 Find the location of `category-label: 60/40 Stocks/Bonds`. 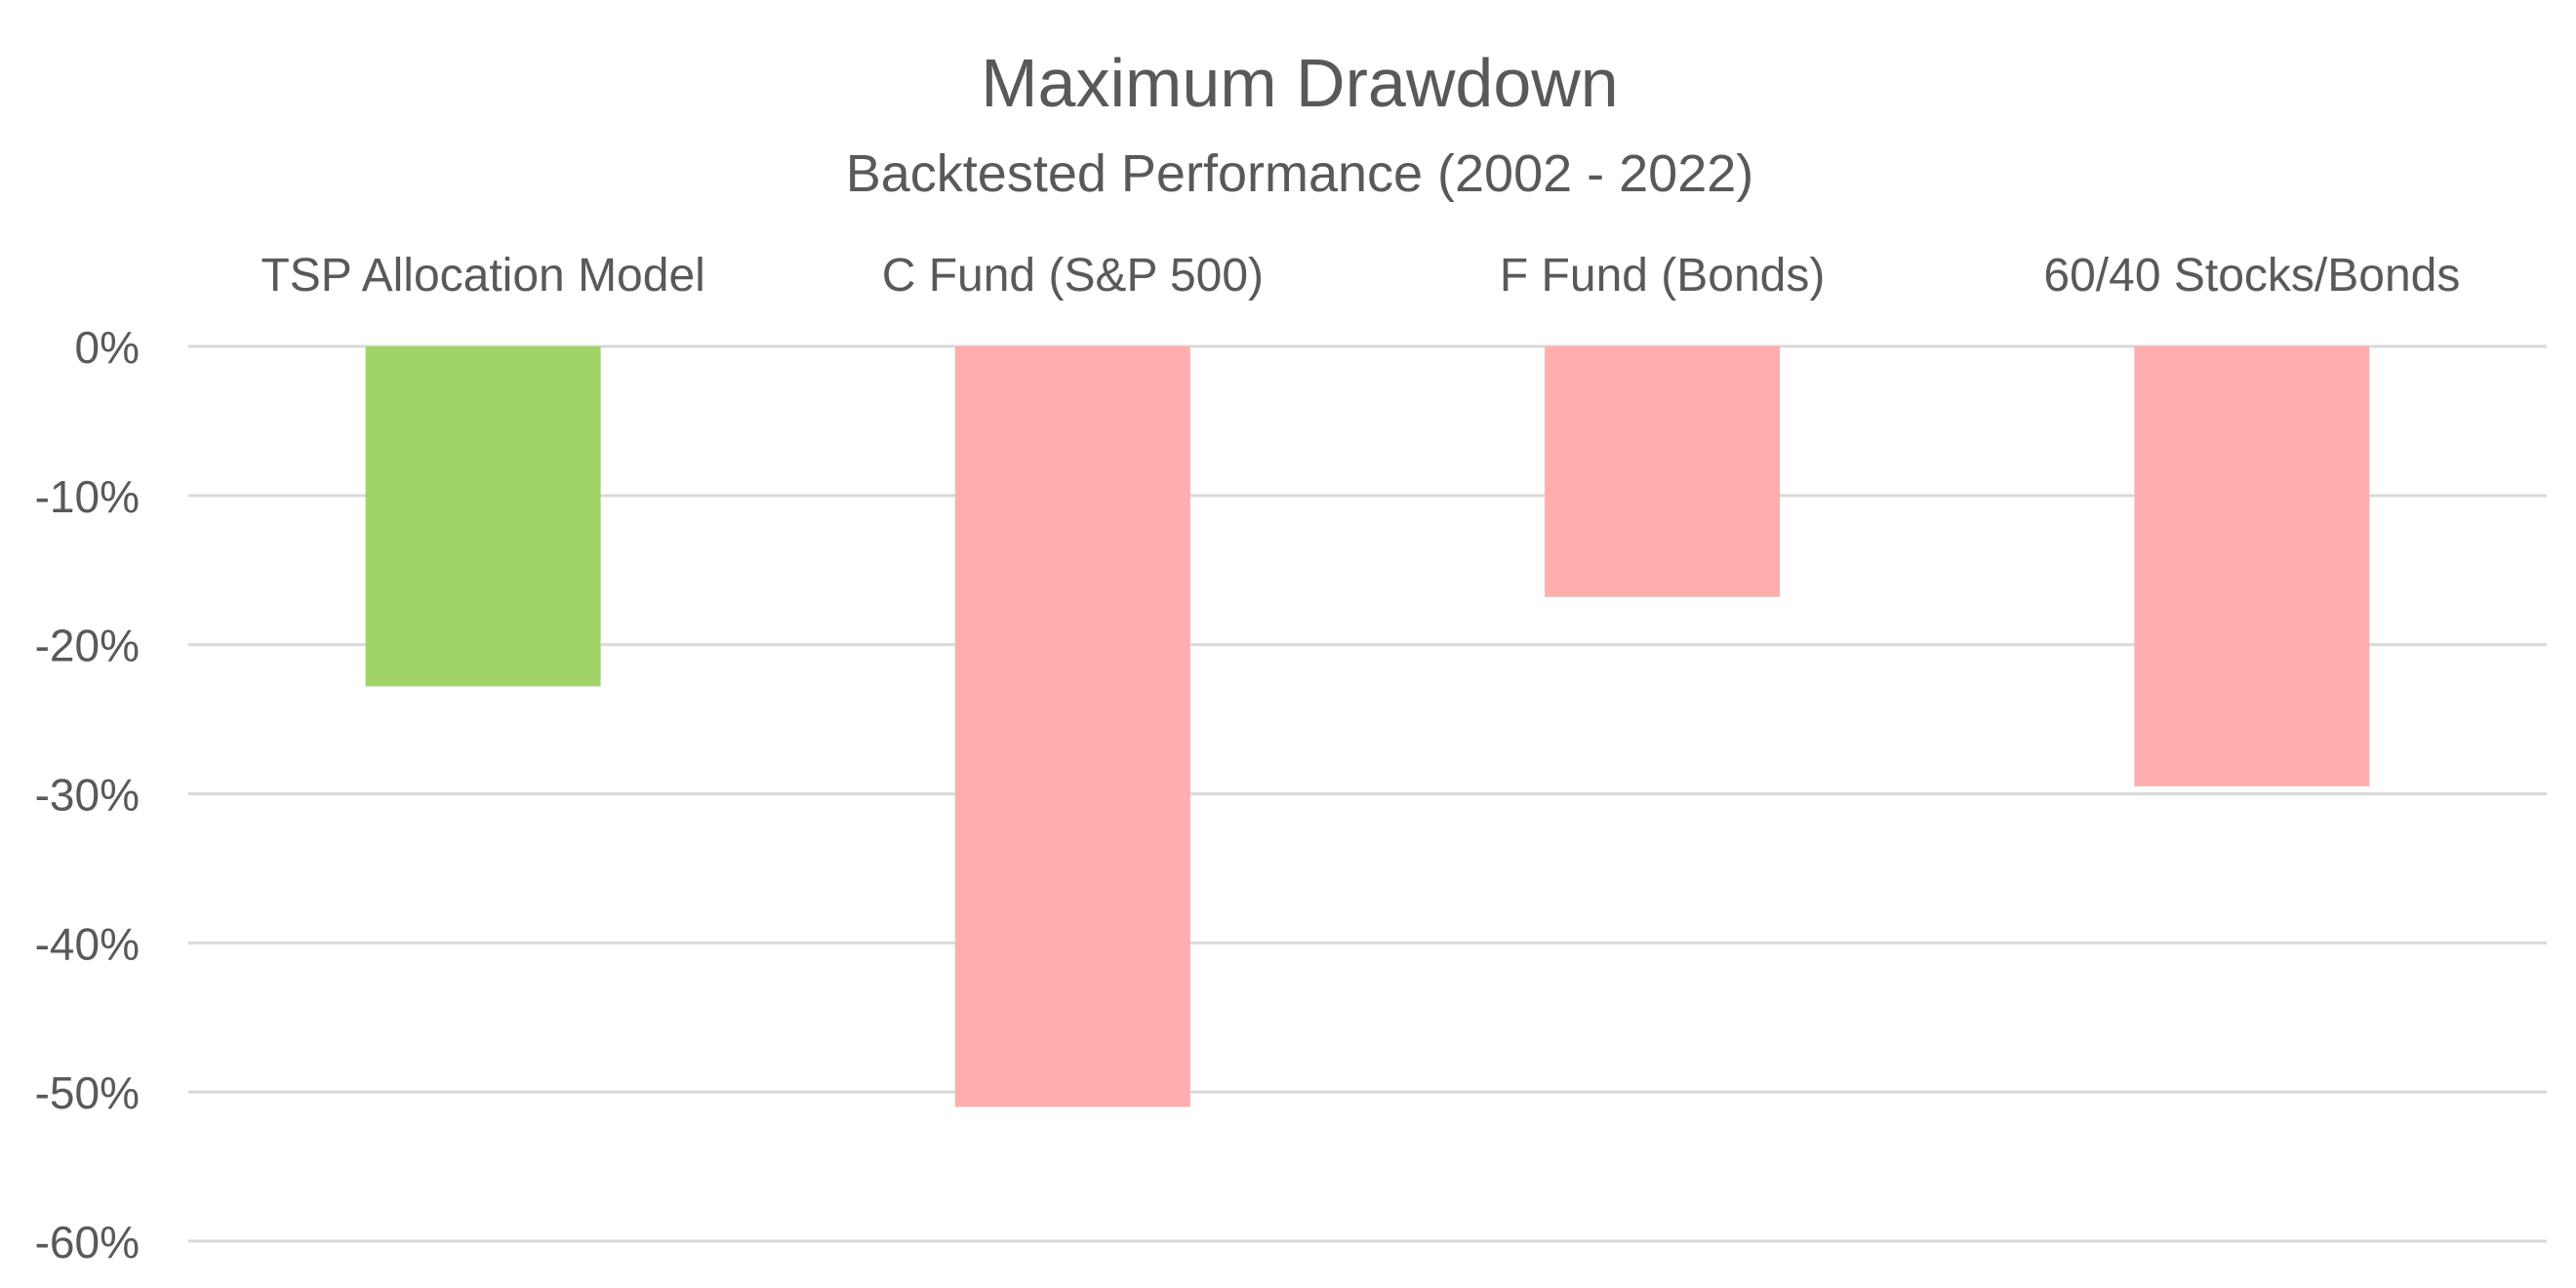

category-label: 60/40 Stocks/Bonds is located at coordinates (2251, 276).